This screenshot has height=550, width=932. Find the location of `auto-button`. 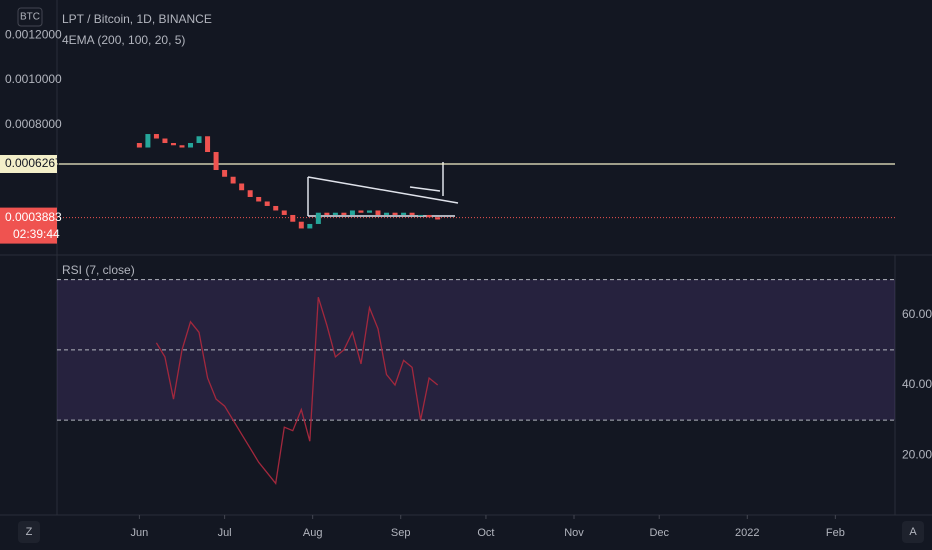

auto-button is located at coordinates (913, 532).